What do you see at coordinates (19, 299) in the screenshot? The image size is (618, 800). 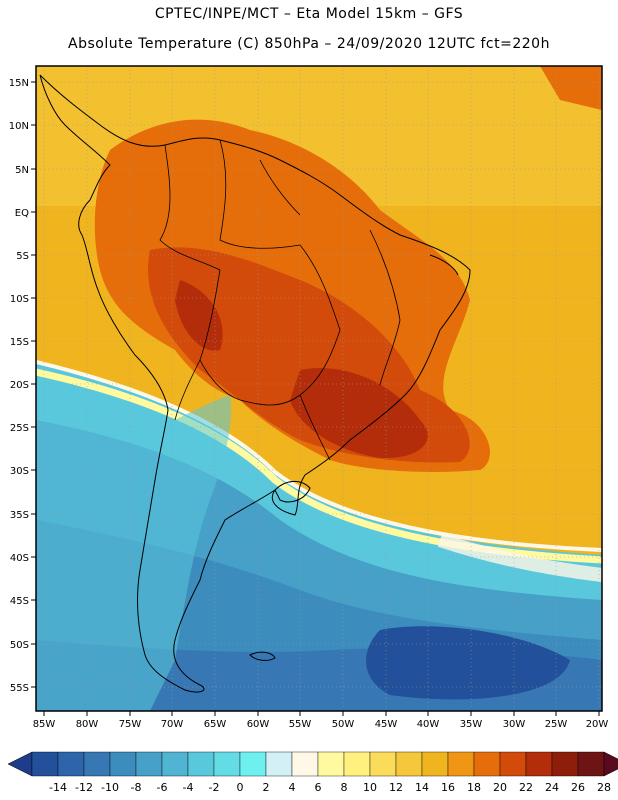 I see `lat-label: 10S` at bounding box center [19, 299].